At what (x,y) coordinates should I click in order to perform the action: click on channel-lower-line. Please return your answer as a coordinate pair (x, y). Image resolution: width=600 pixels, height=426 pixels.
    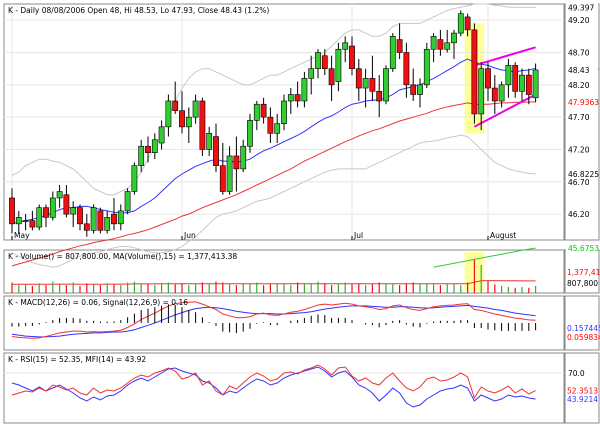
    Looking at the image, I should click on (505, 110).